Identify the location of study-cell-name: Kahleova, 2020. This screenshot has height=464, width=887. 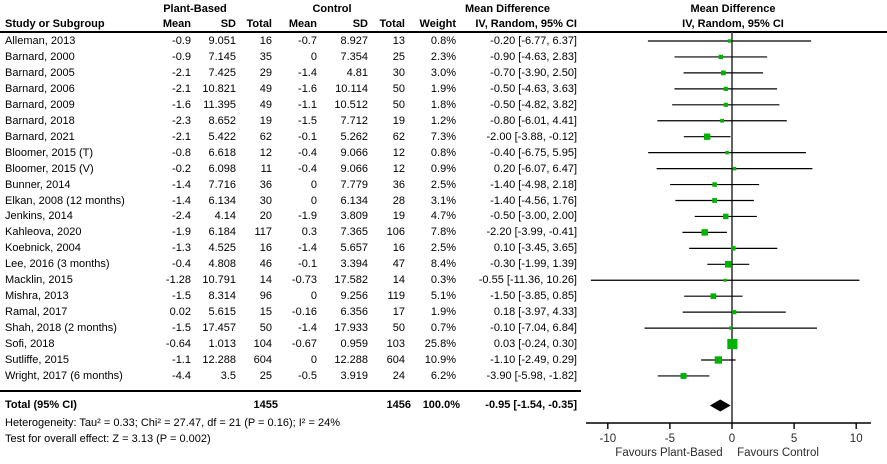
(43, 232).